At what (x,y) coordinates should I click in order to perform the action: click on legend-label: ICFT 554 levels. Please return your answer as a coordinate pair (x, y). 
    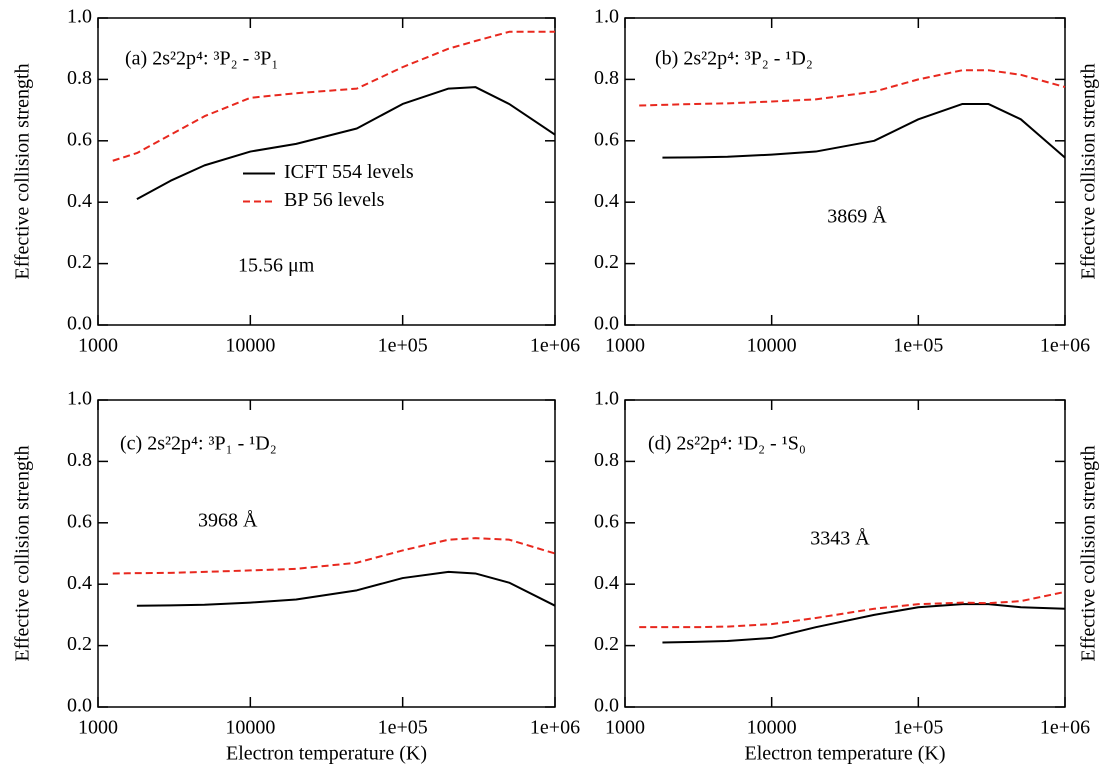
    Looking at the image, I should click on (349, 172).